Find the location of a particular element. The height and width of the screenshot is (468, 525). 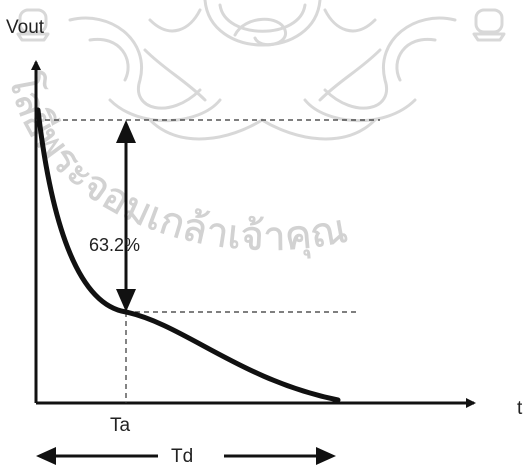

percent-arrow-bottom-icon is located at coordinates (126, 300).